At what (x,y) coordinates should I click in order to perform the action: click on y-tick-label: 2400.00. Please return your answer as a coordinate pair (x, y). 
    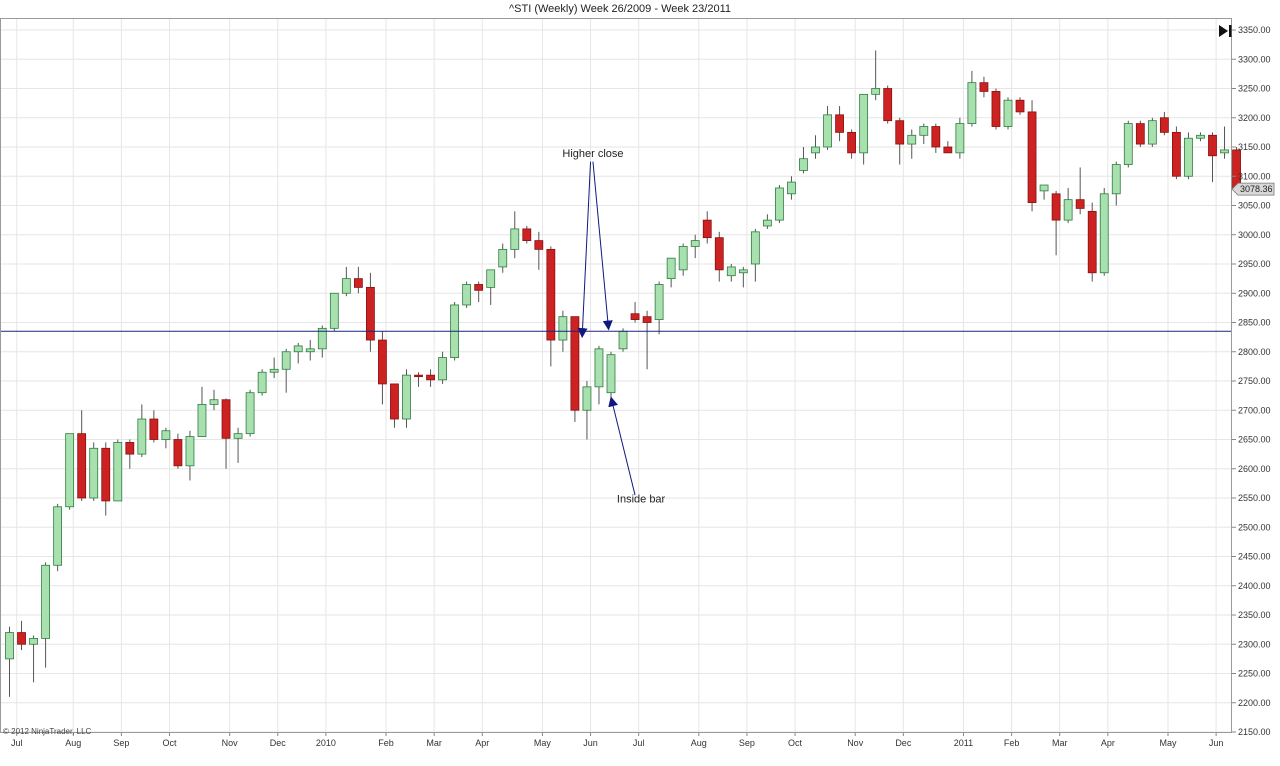
    Looking at the image, I should click on (1254, 586).